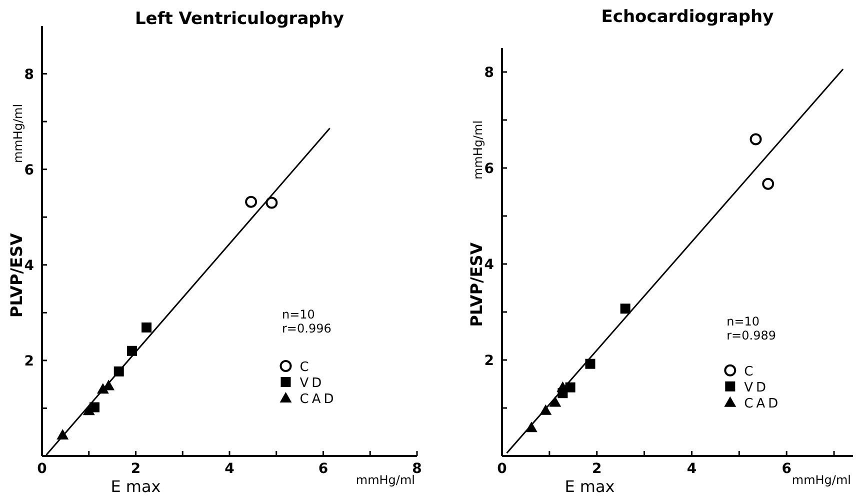 This screenshot has width=858, height=503. Describe the element at coordinates (751, 335) in the screenshot. I see `annotation: r=0.989` at that location.